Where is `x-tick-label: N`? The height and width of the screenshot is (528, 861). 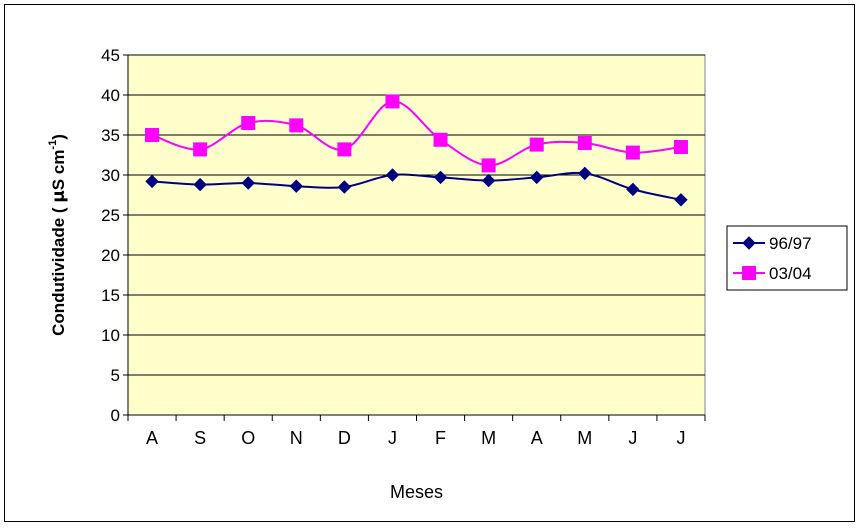
x-tick-label: N is located at coordinates (296, 438).